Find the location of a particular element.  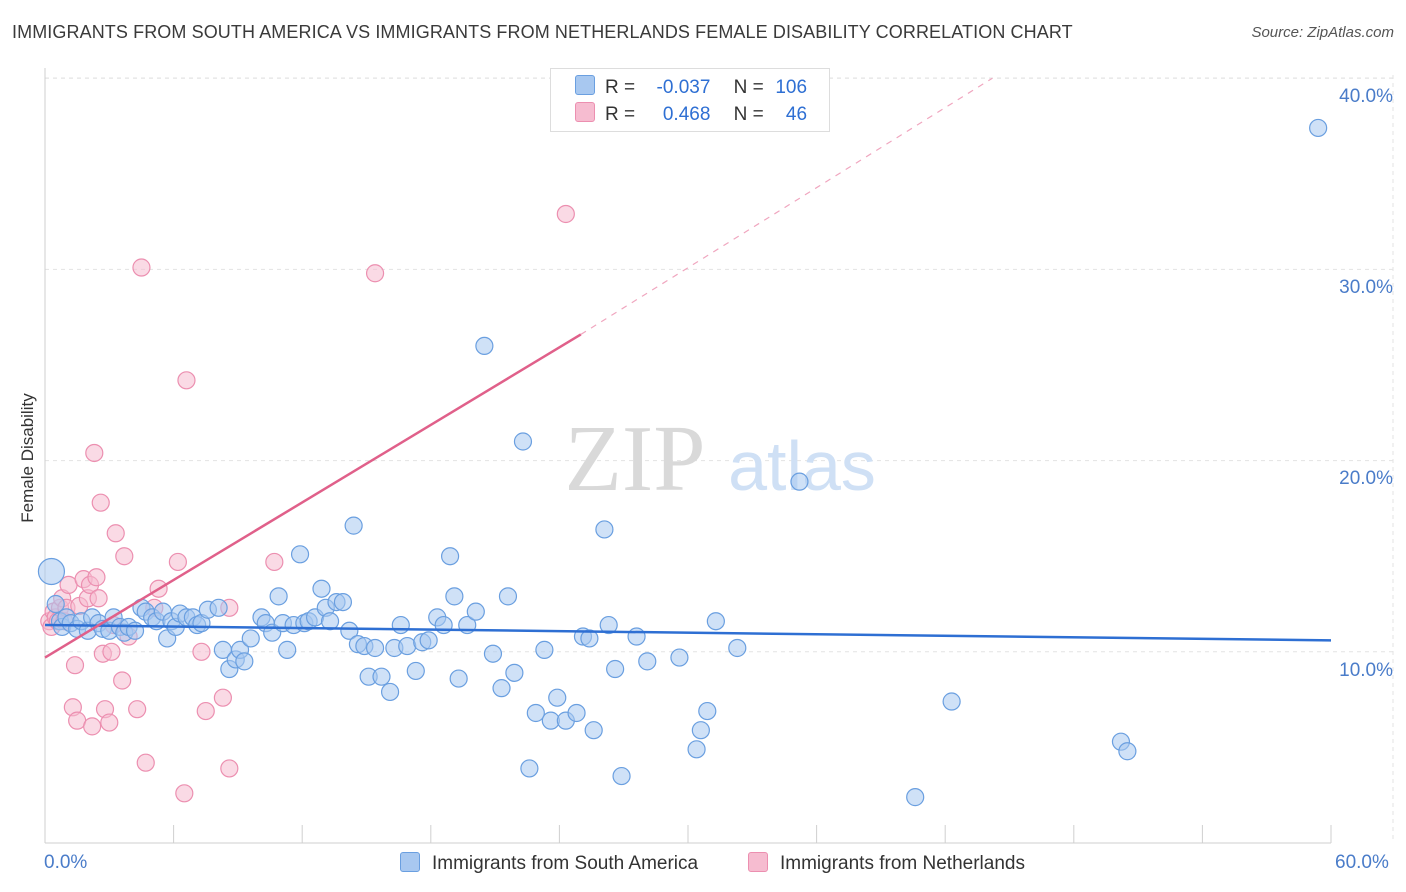

trend-line-netherlands is located at coordinates (313, 496).